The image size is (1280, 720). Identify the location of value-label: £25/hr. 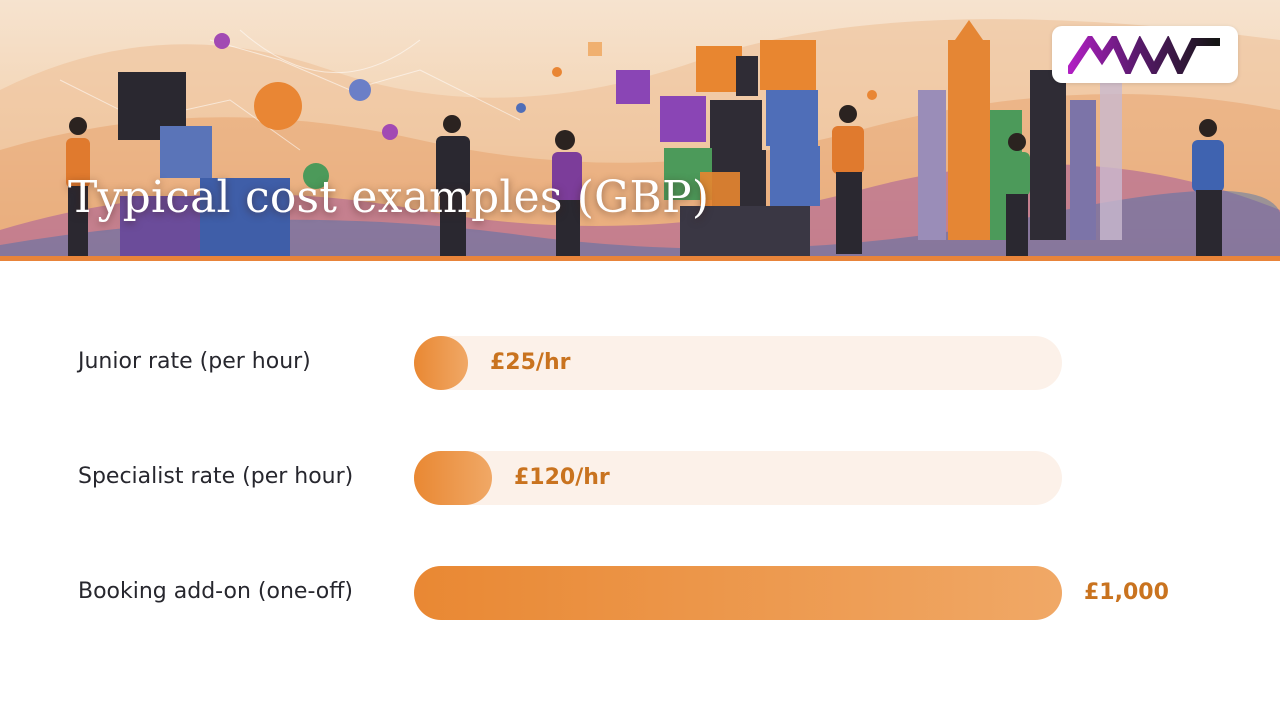
(530, 362).